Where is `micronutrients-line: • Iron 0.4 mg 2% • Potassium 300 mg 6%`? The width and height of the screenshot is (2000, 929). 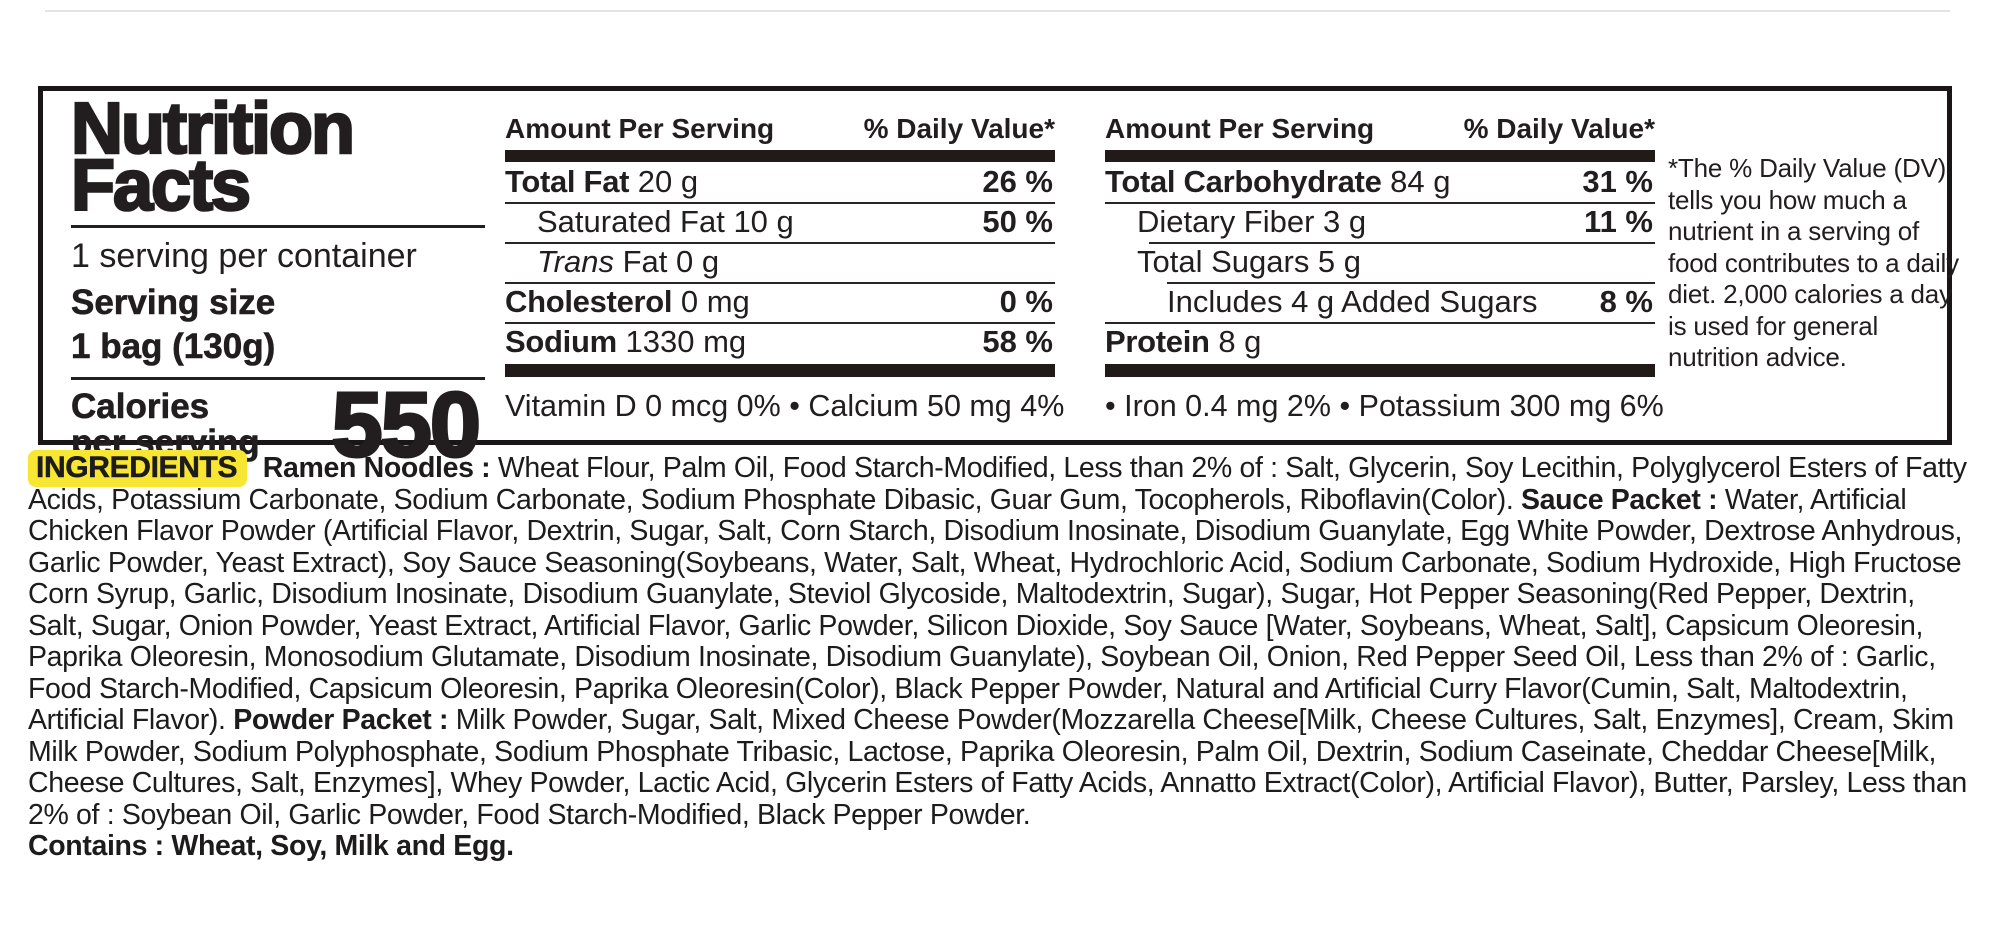
micronutrients-line: • Iron 0.4 mg 2% • Potassium 300 mg 6% is located at coordinates (1384, 406).